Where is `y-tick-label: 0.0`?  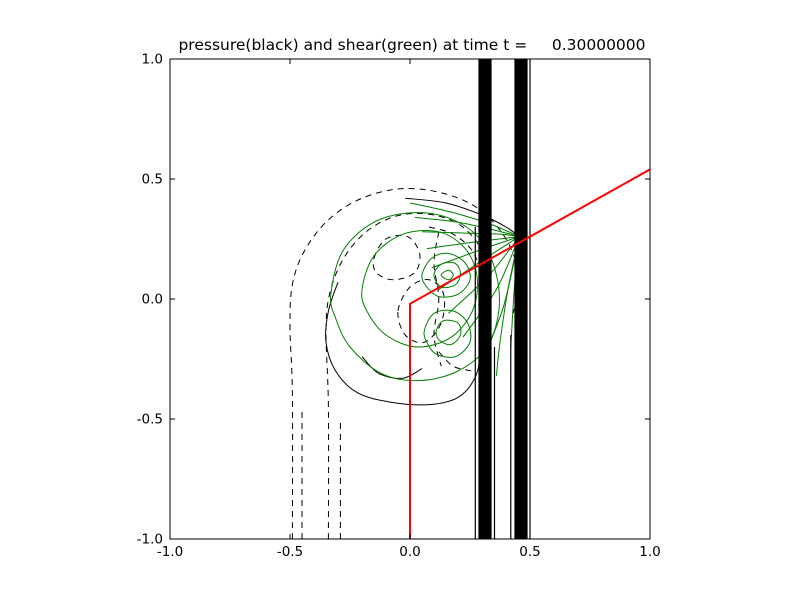
y-tick-label: 0.0 is located at coordinates (152, 300).